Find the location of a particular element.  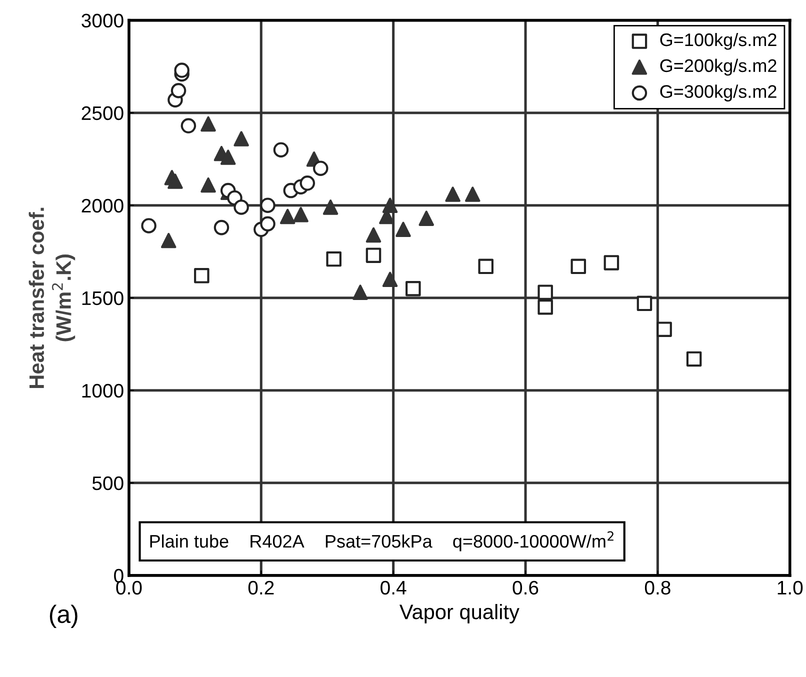

legend-label: G=200kg/s.m2 is located at coordinates (718, 67).